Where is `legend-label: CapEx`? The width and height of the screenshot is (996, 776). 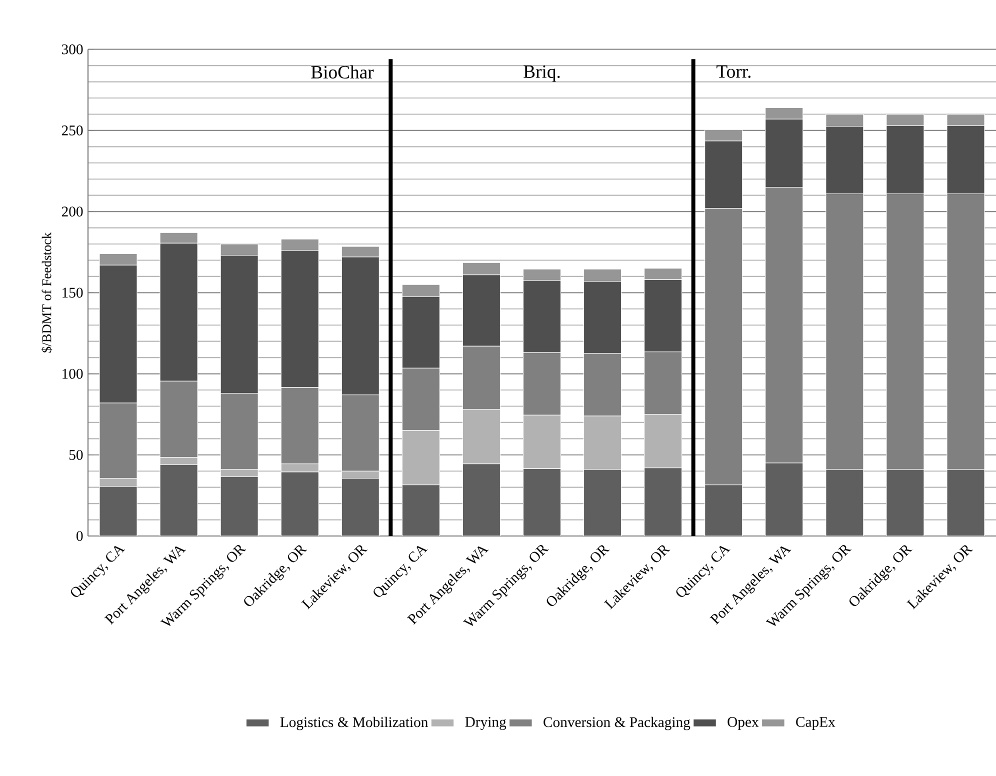
legend-label: CapEx is located at coordinates (816, 723).